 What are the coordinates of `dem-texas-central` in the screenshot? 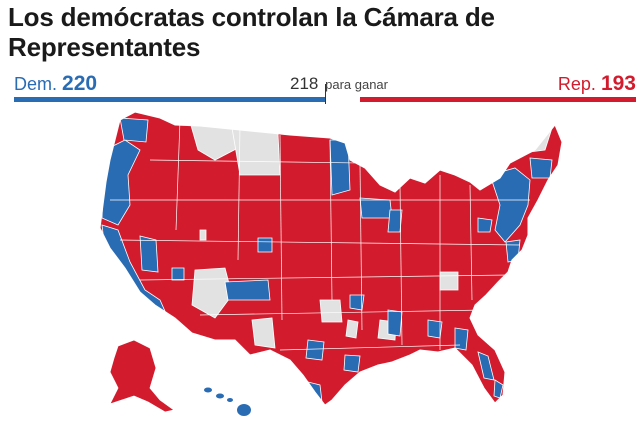 It's located at (315, 350).